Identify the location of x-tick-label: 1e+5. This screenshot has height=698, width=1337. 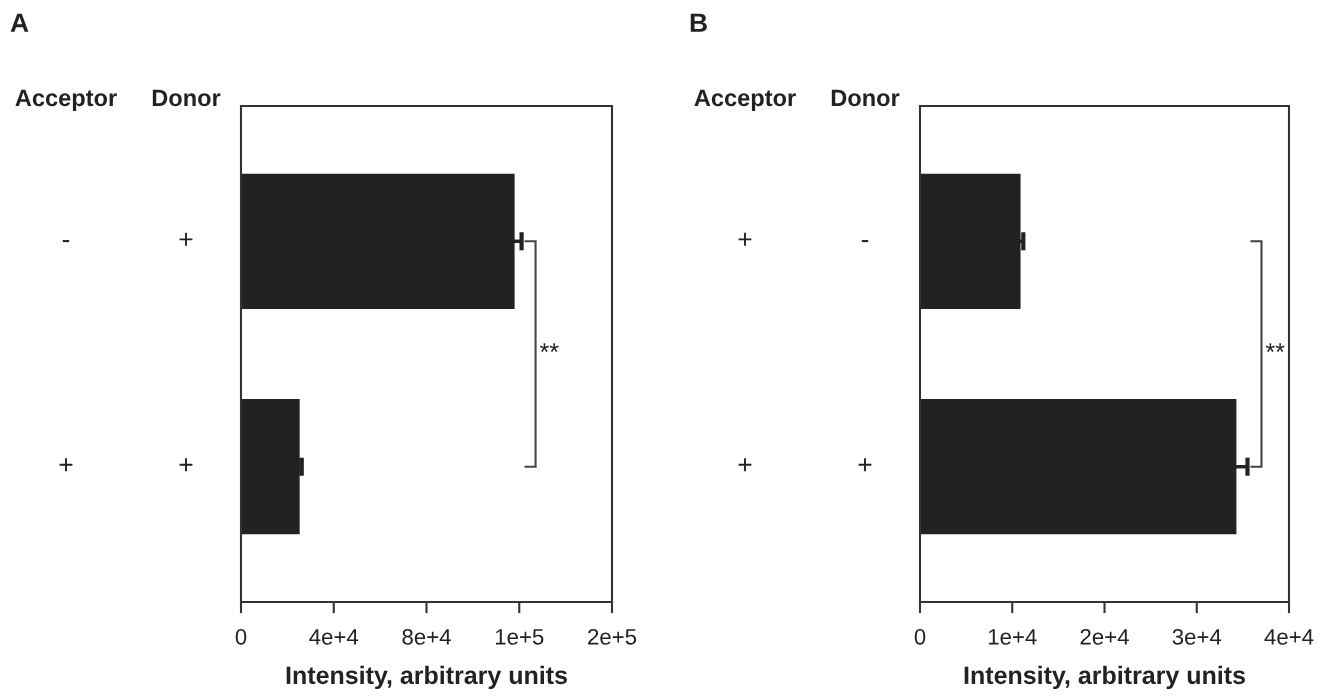
(519, 637).